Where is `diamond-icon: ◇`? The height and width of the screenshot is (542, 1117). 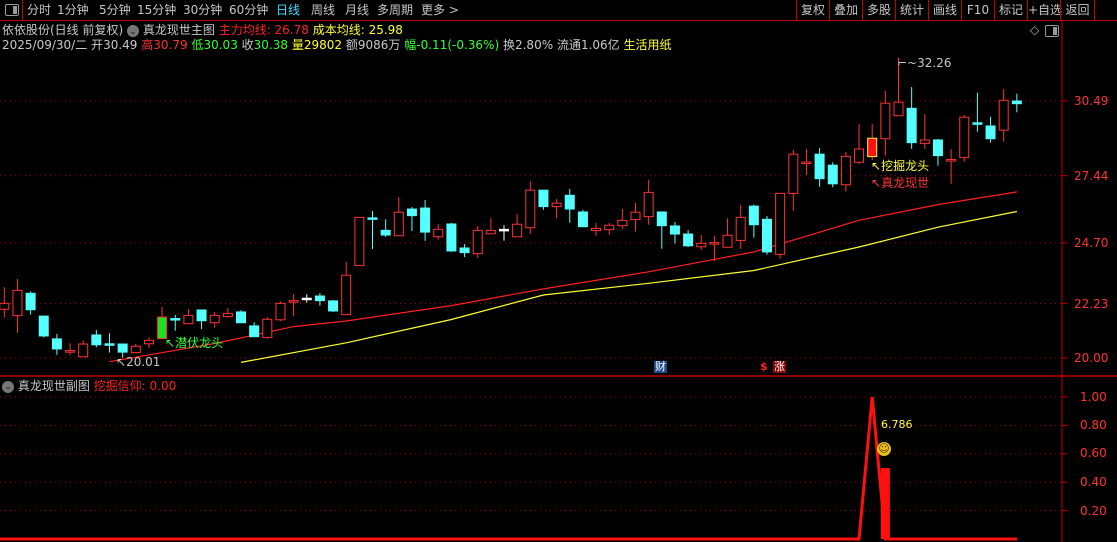
diamond-icon: ◇ is located at coordinates (1035, 30).